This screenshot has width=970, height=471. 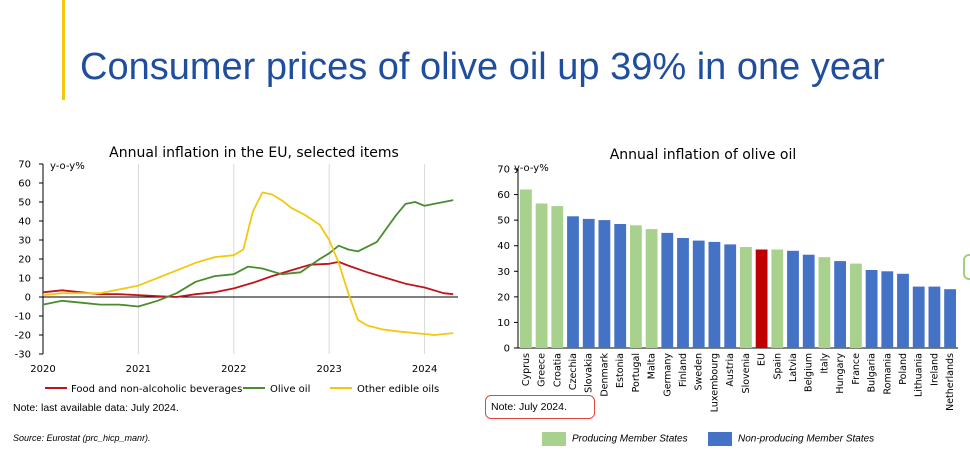 What do you see at coordinates (138, 369) in the screenshot?
I see `line-chart-xtick-label: 2021` at bounding box center [138, 369].